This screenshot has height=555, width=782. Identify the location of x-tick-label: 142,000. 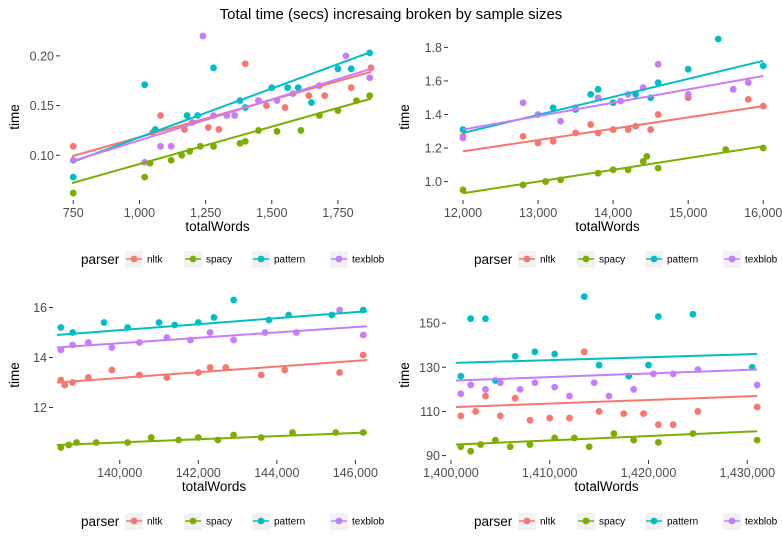
(198, 473).